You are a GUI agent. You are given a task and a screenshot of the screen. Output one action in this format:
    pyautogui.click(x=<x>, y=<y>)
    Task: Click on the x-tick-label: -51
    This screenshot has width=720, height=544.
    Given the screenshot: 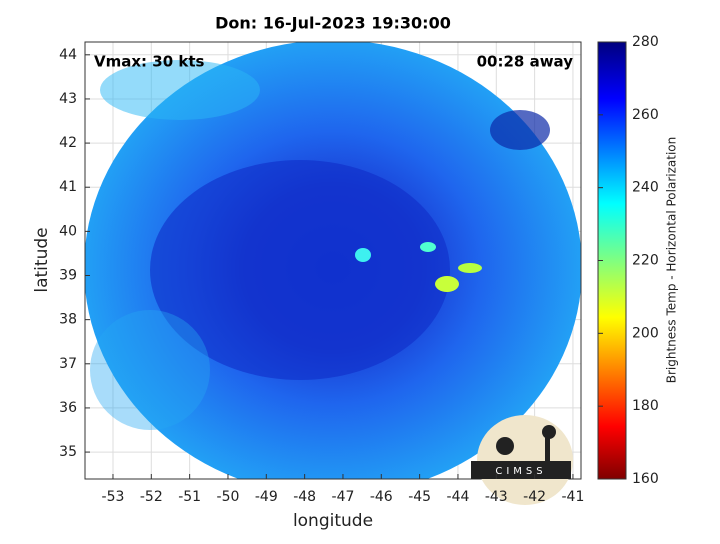 What is the action you would take?
    pyautogui.click(x=189, y=497)
    